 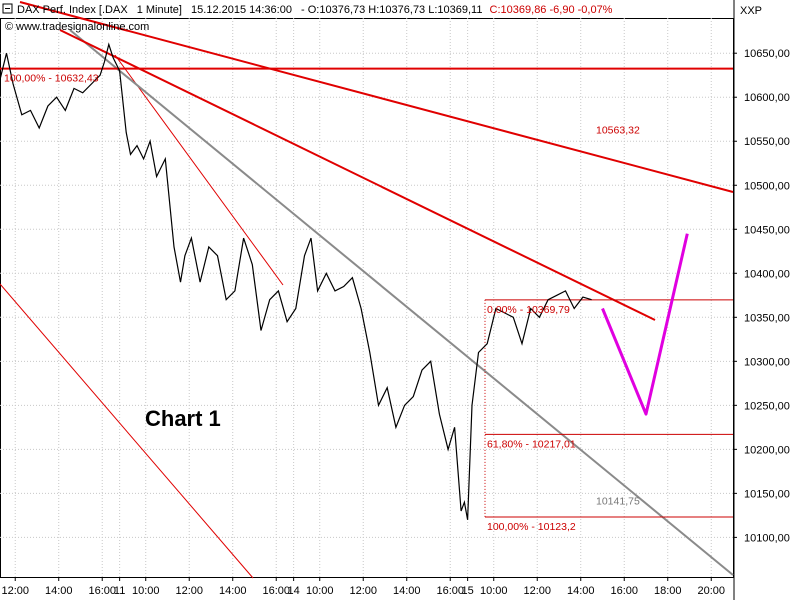 What do you see at coordinates (82, 27) in the screenshot?
I see `website-label: www.tradesignalonline.com` at bounding box center [82, 27].